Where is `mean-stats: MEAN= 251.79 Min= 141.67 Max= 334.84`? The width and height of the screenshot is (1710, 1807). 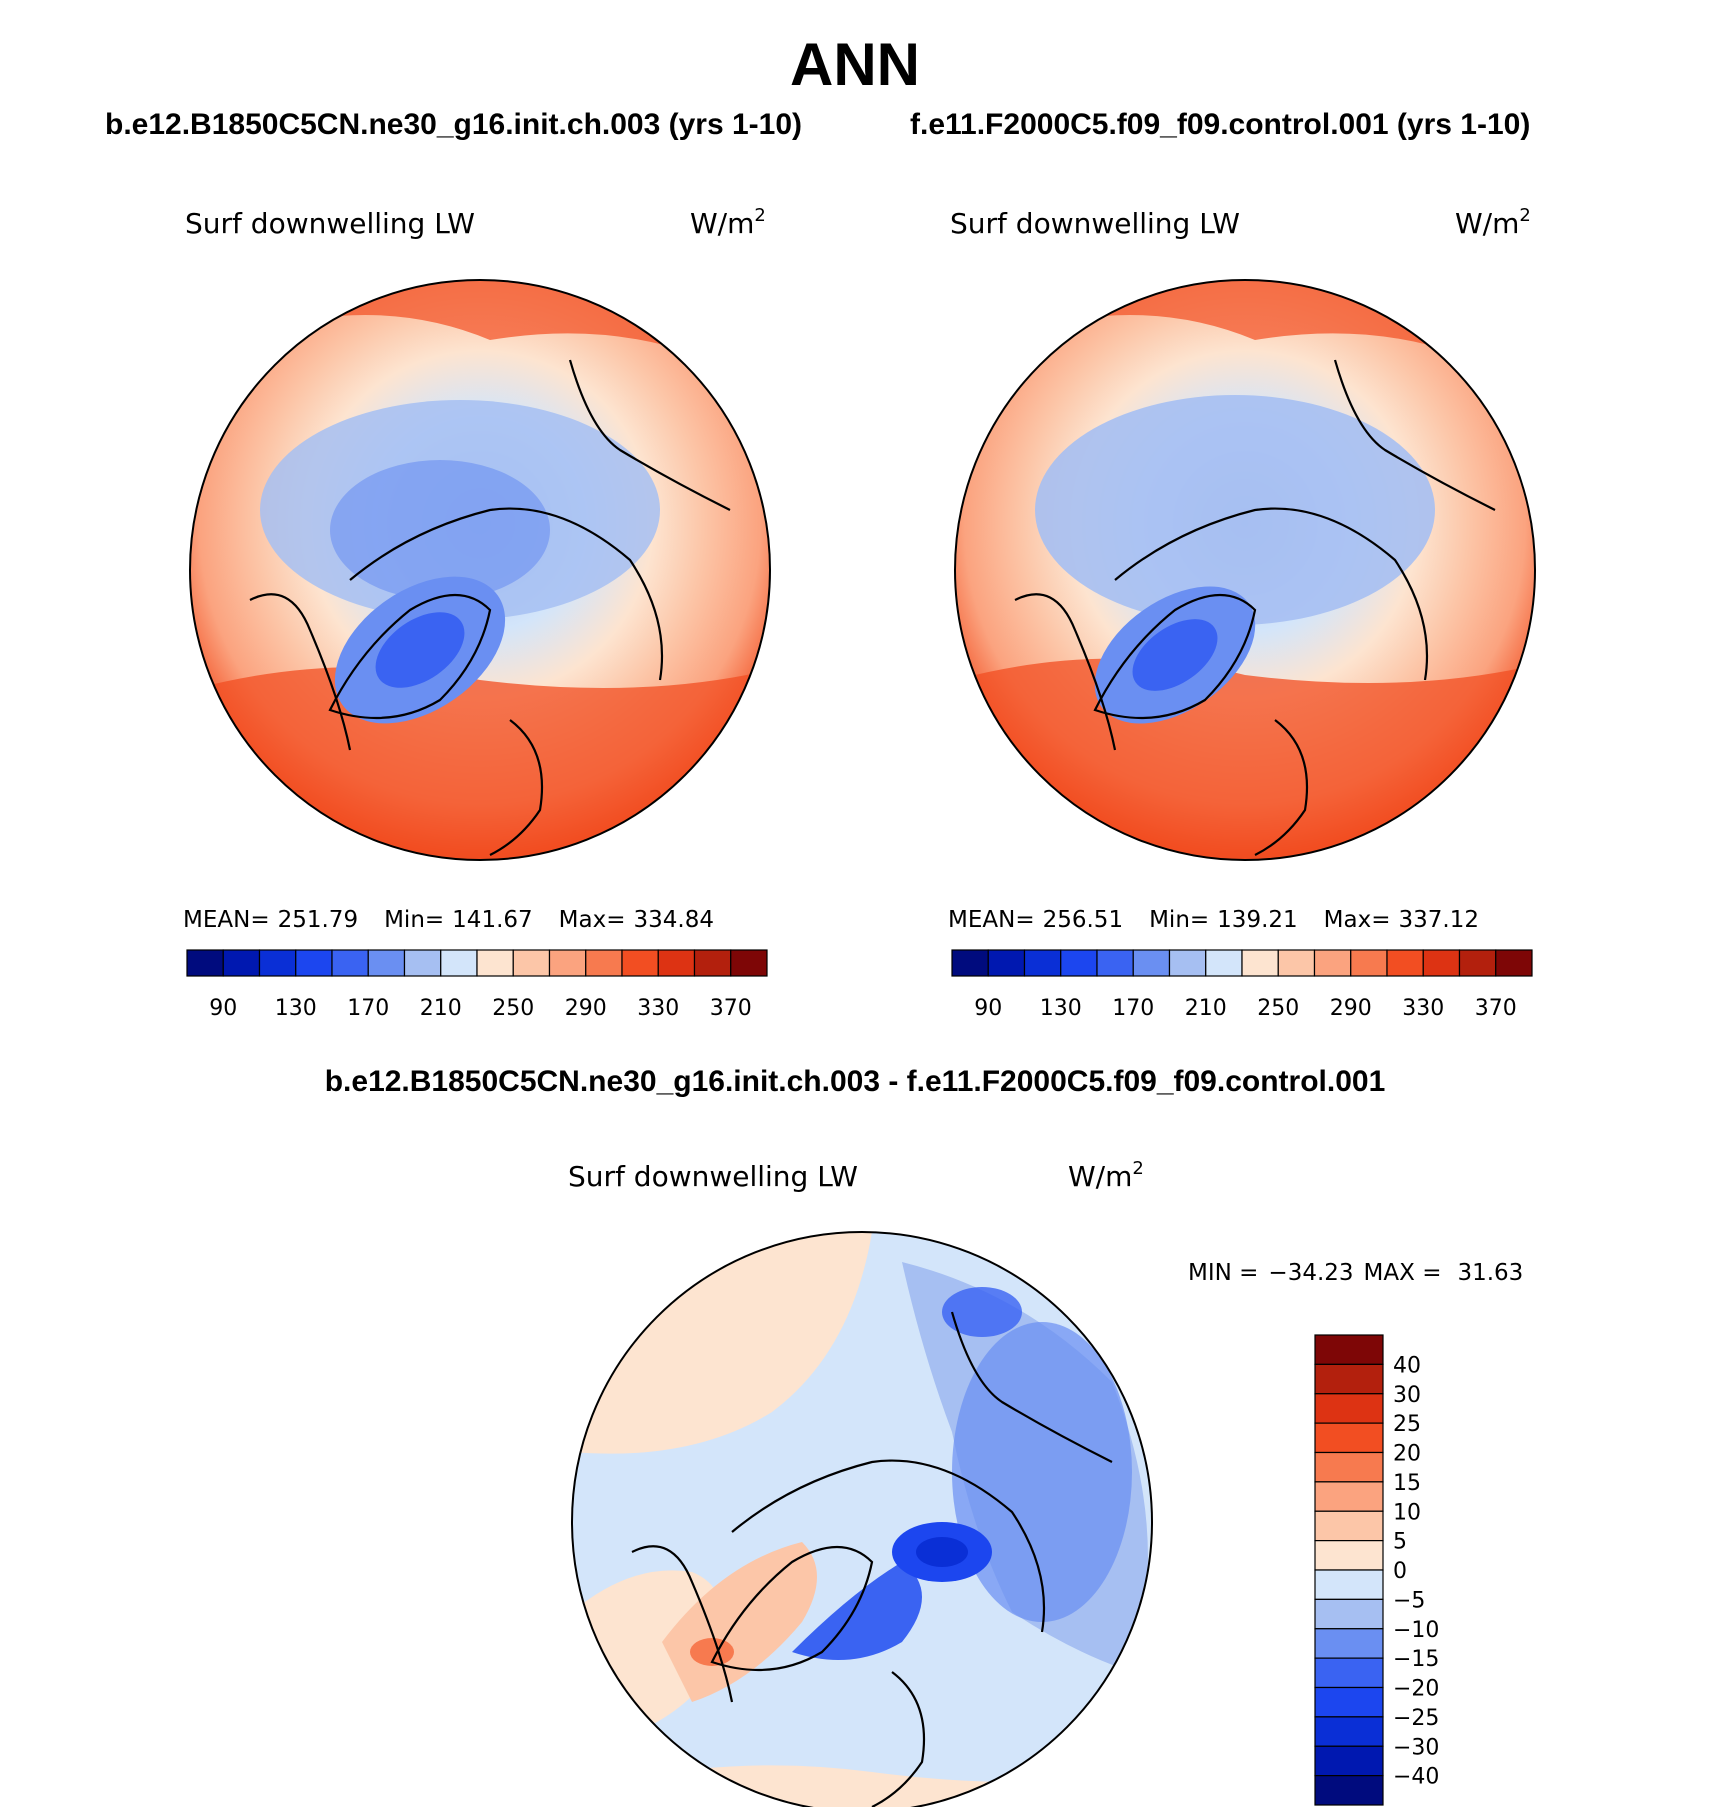
mean-stats: MEAN= 251.79 Min= 141.67 Max= 334.84 is located at coordinates (449, 920).